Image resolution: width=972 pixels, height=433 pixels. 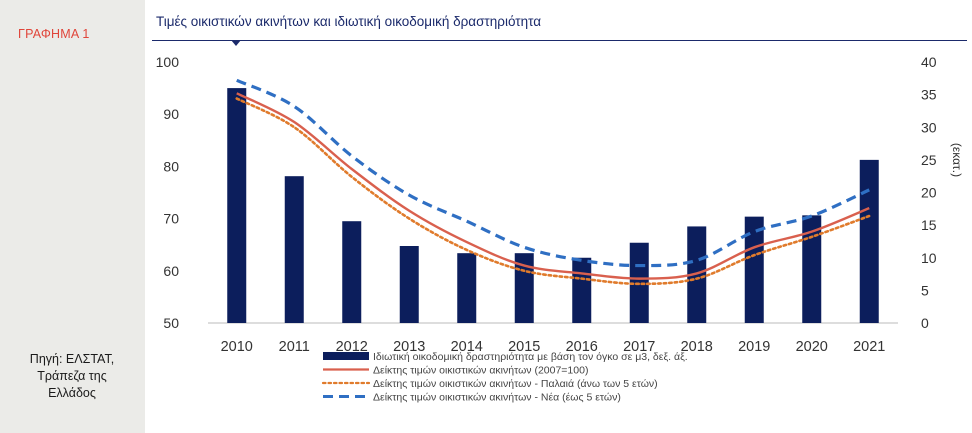 What do you see at coordinates (237, 205) in the screenshot?
I see `bar-2010` at bounding box center [237, 205].